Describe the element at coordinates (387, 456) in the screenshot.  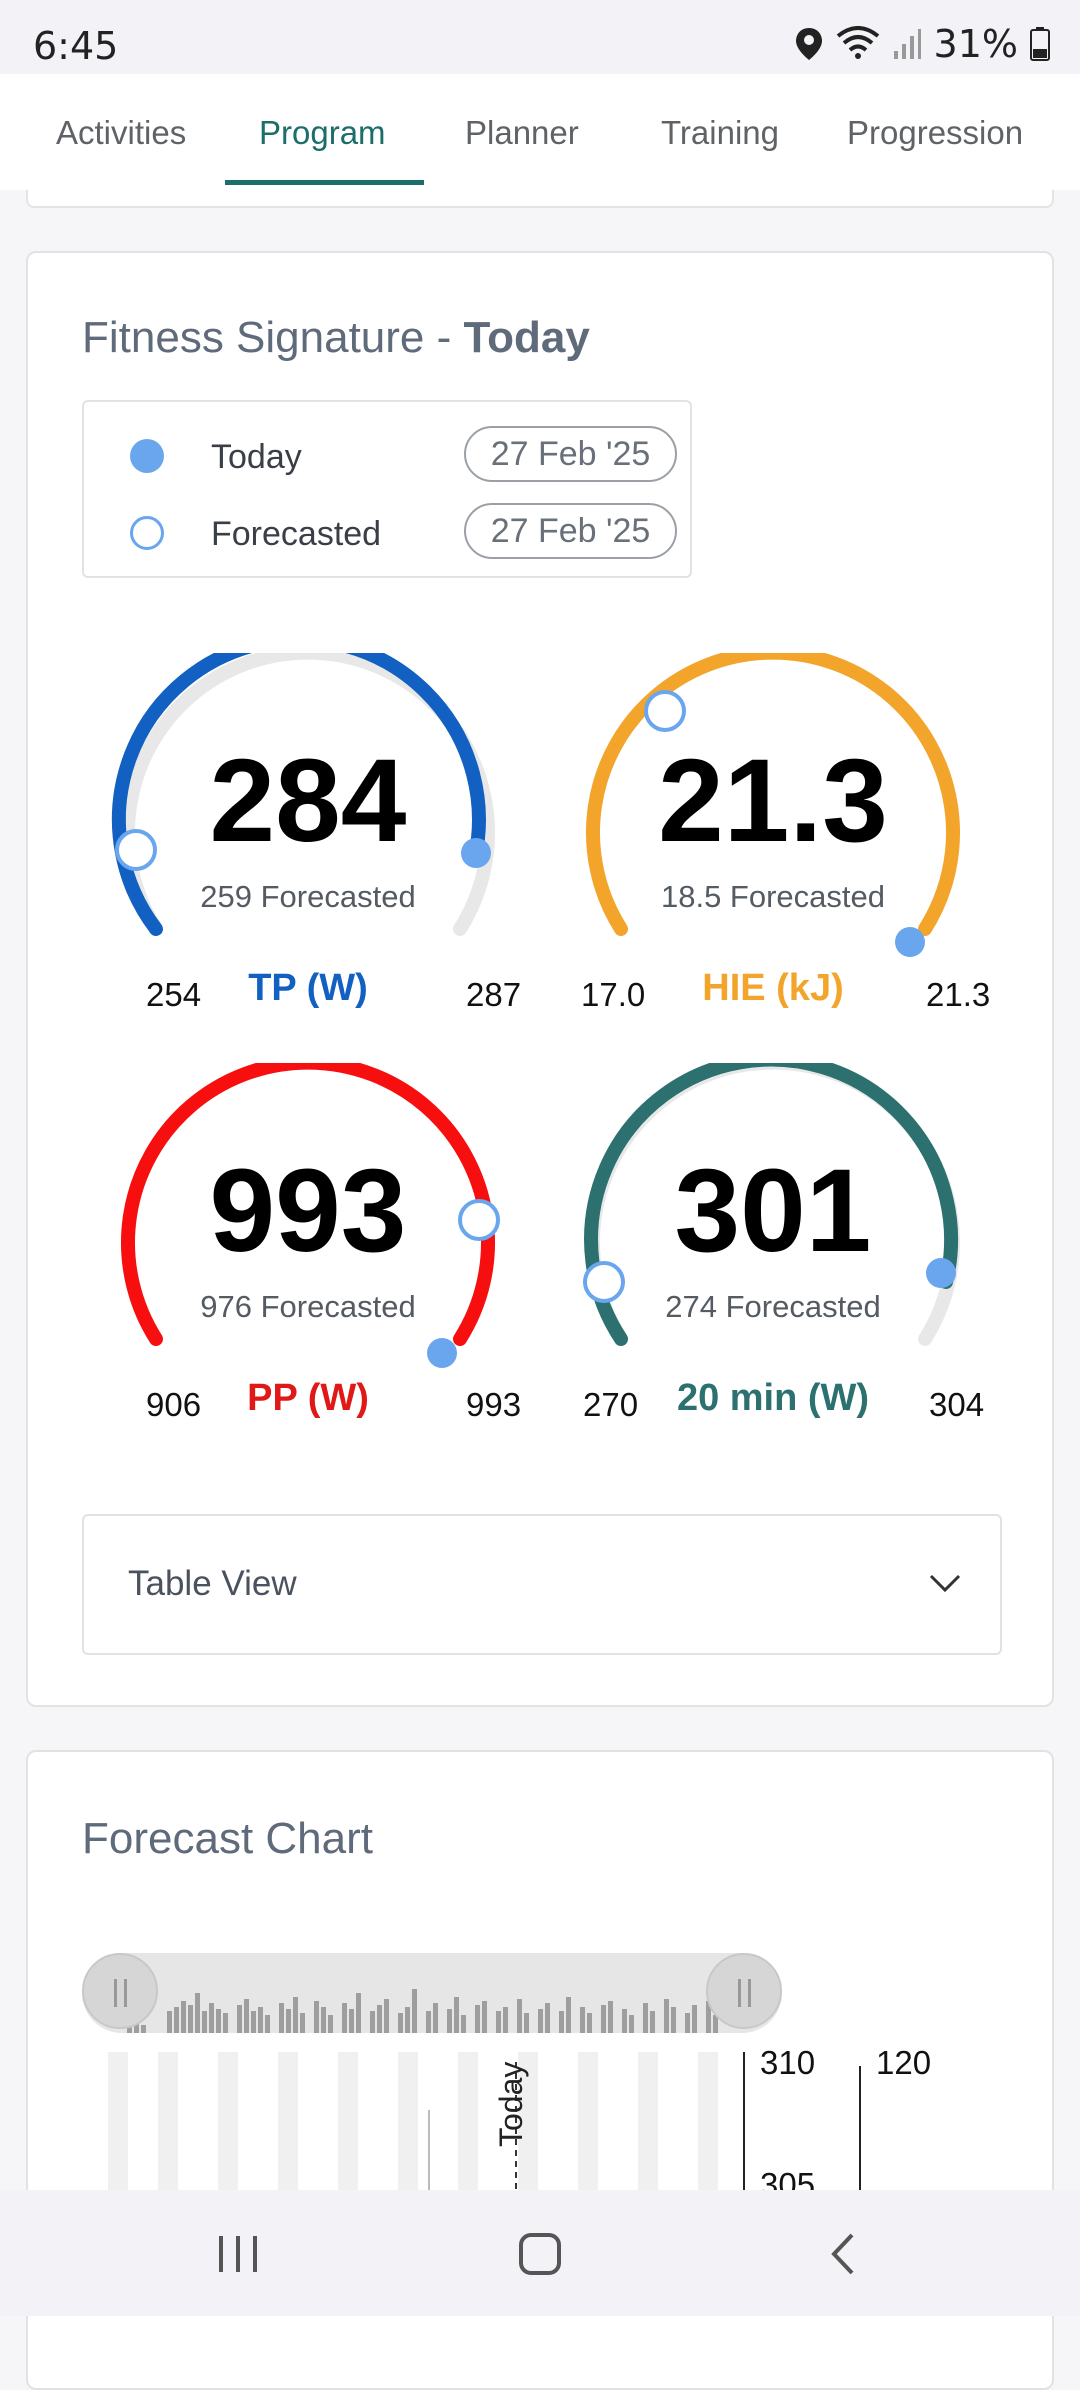
I see `legend-today: Today 27 Feb '25` at that location.